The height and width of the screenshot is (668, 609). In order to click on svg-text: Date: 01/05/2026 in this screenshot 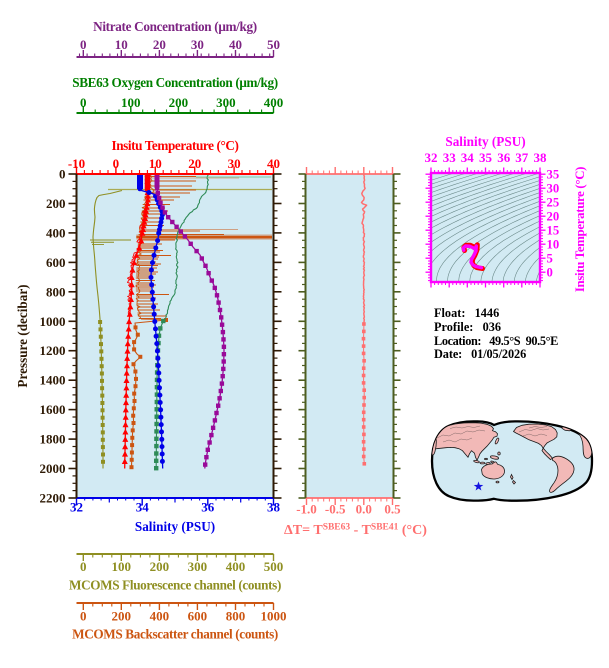, I will do `click(480, 354)`.